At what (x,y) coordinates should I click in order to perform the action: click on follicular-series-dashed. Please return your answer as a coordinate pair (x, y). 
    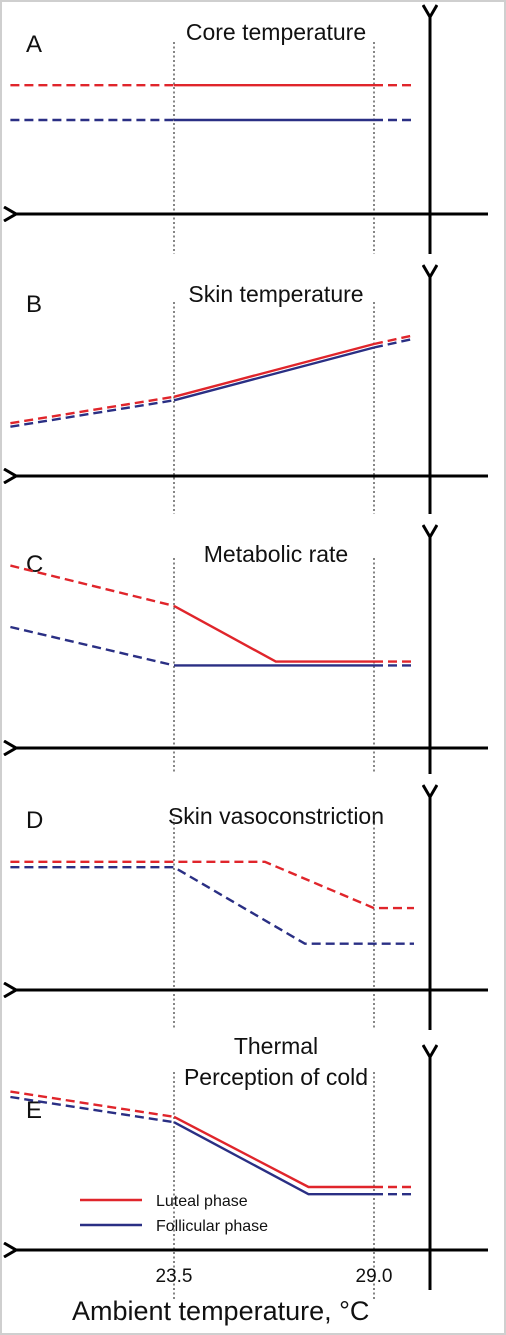
    Looking at the image, I should click on (212, 905).